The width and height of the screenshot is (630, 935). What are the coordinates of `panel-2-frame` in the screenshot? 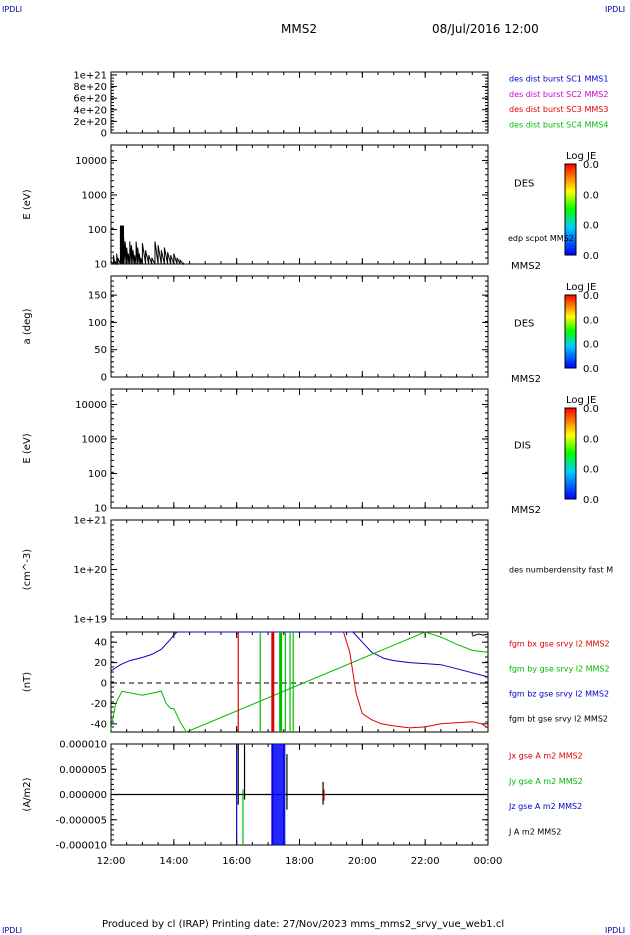 It's located at (299, 204).